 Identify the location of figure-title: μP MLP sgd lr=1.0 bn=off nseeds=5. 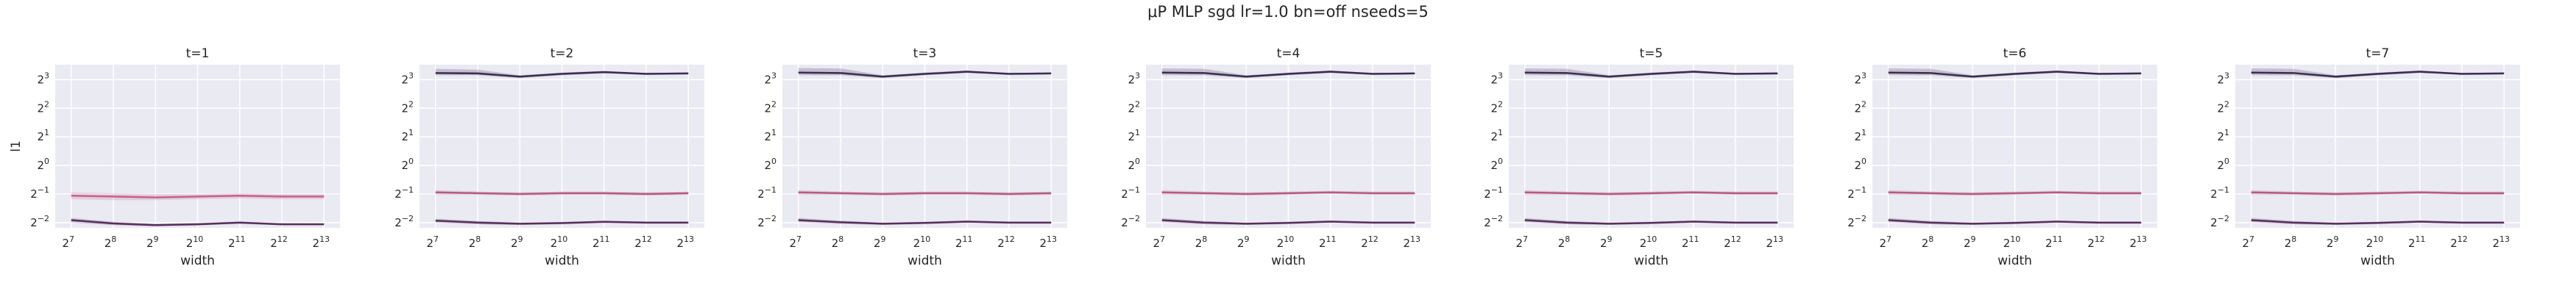
(1288, 12).